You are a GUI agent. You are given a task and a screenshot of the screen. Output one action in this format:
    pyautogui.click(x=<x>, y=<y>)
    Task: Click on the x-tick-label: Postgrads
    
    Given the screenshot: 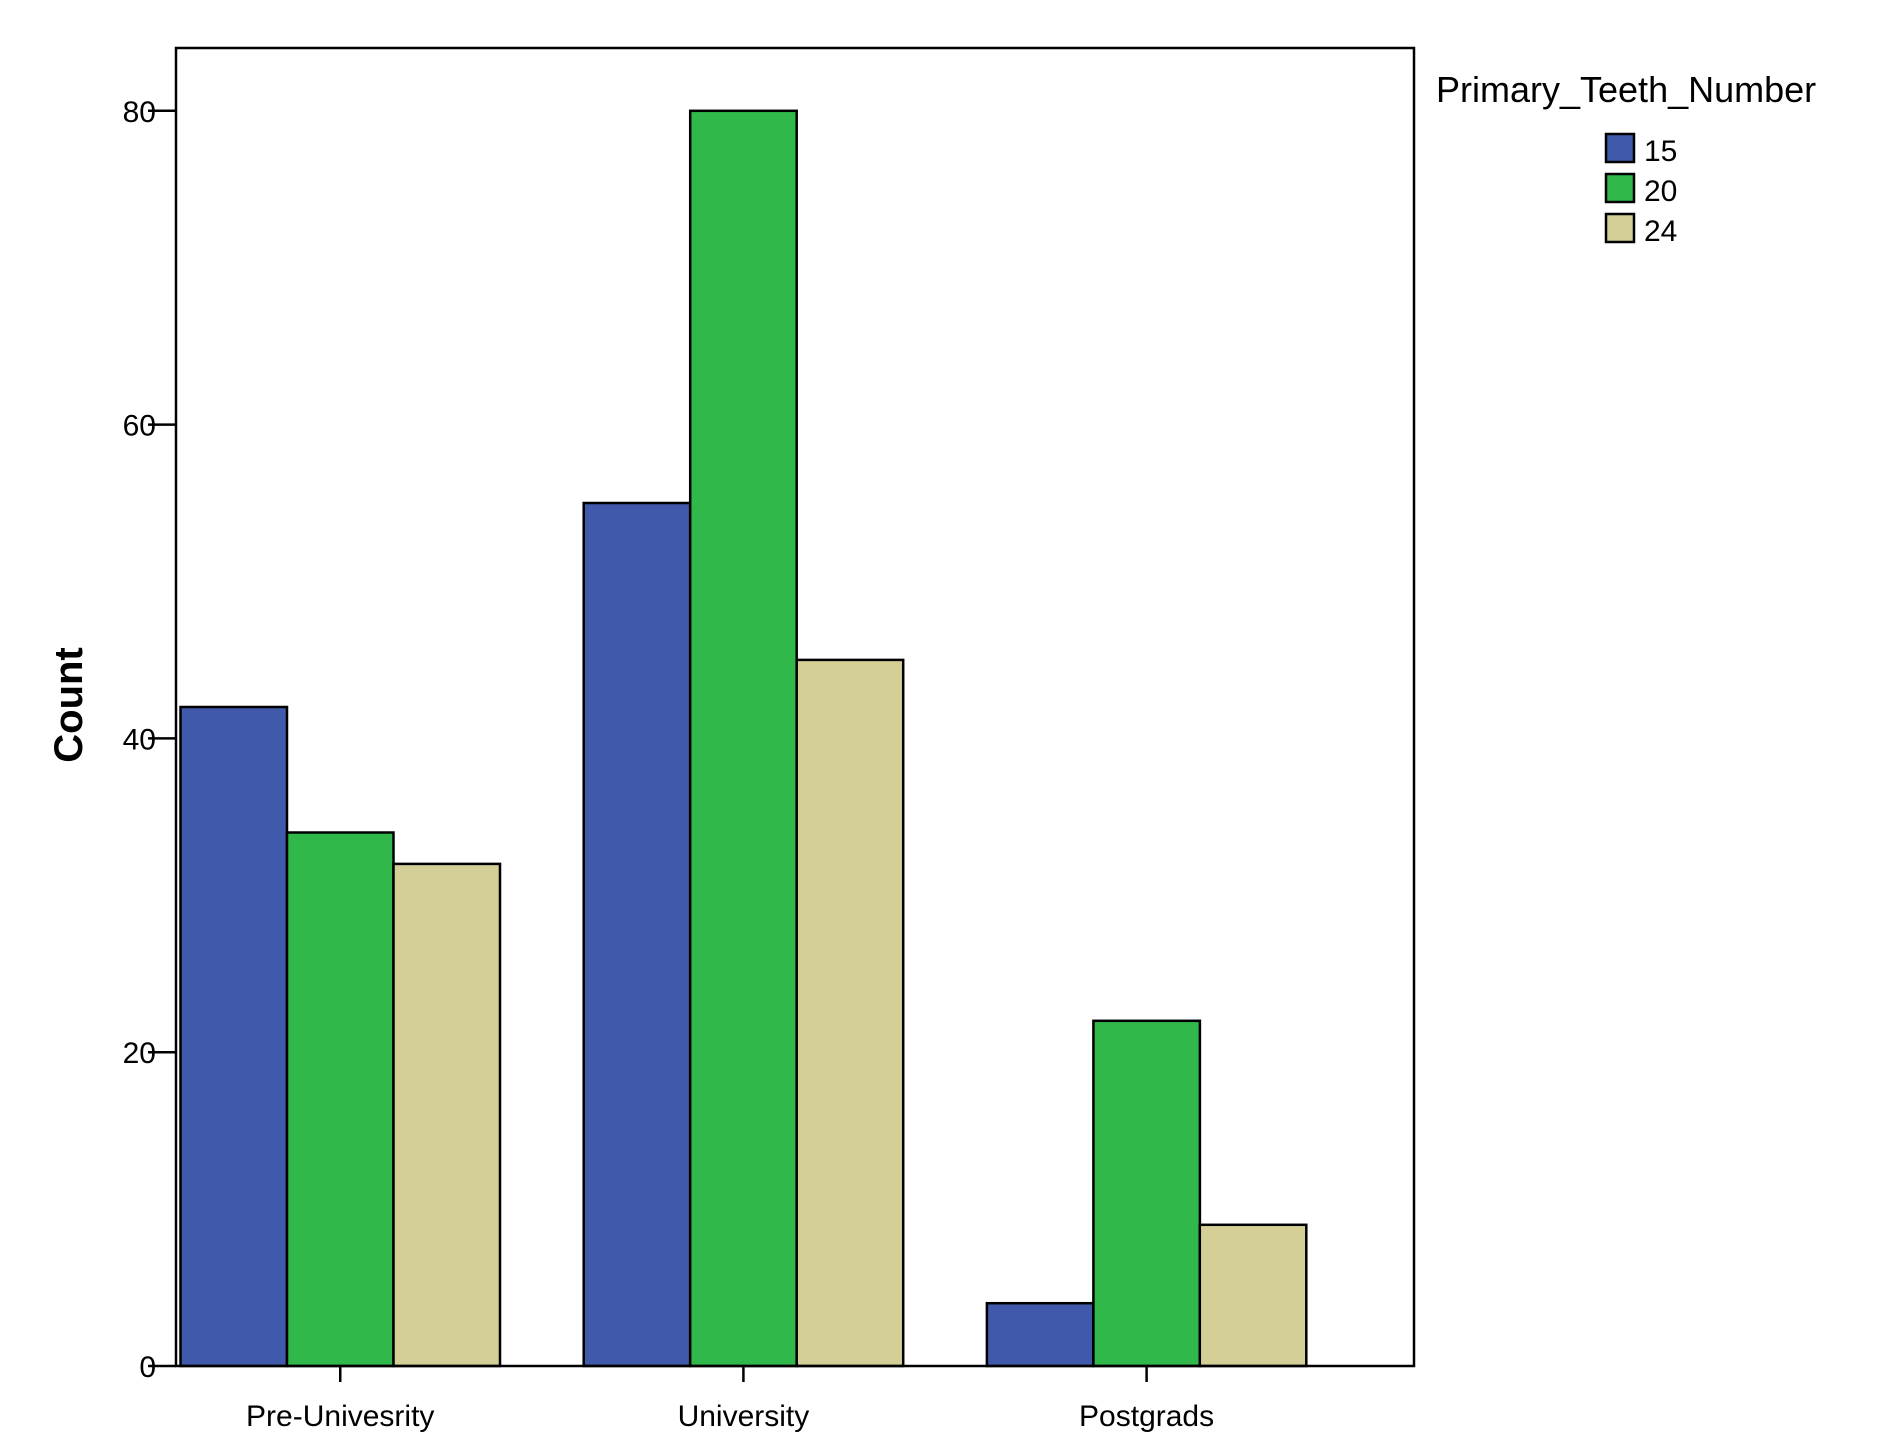 What is the action you would take?
    pyautogui.click(x=1146, y=1416)
    